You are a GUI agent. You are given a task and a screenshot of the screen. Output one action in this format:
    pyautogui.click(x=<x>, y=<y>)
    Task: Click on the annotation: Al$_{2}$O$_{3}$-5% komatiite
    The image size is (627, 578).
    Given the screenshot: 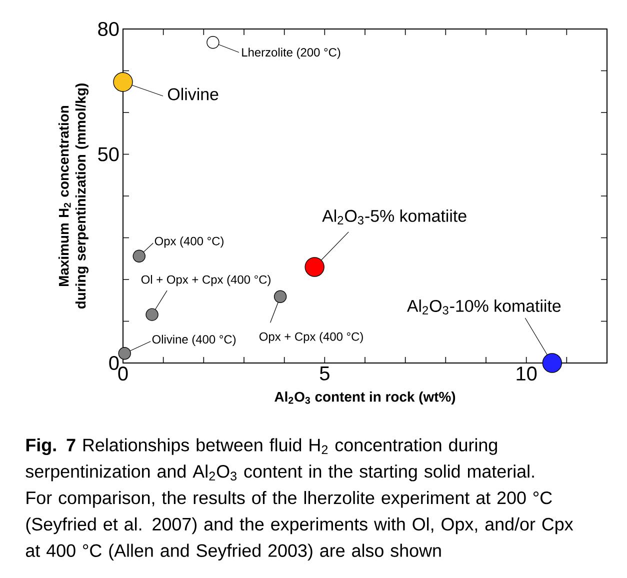 What is the action you would take?
    pyautogui.click(x=394, y=216)
    